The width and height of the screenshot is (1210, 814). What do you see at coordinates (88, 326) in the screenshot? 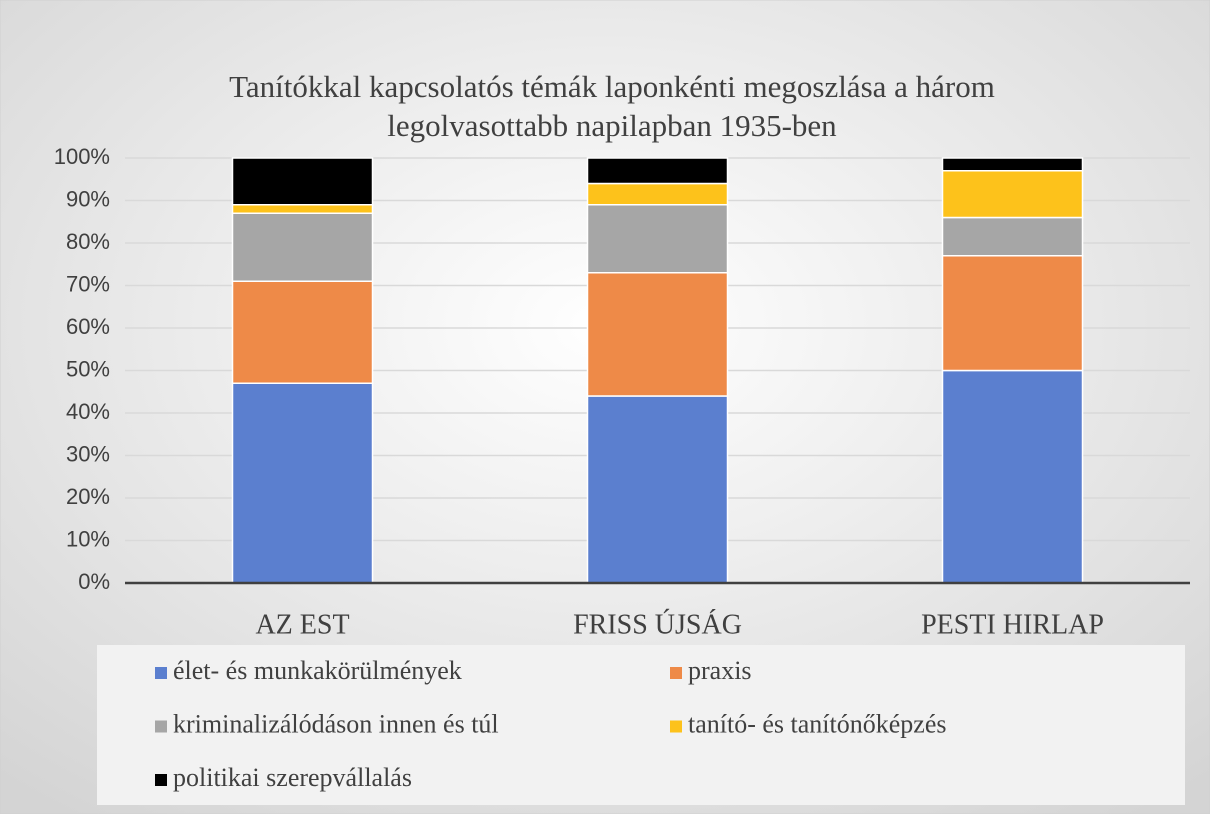
I see `y-tick-label: 60%` at bounding box center [88, 326].